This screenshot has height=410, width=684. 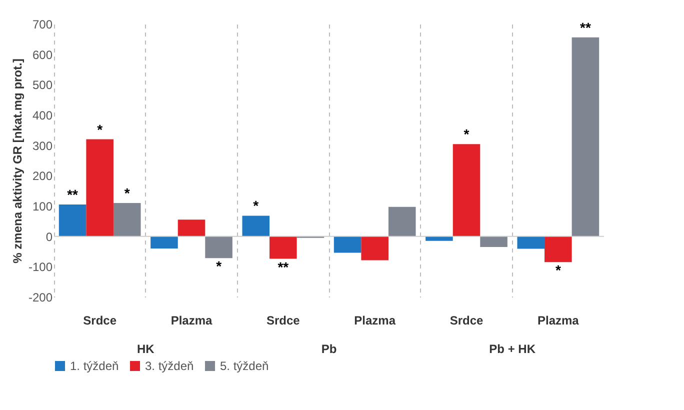 What do you see at coordinates (42, 145) in the screenshot?
I see `y-tick-label: 300` at bounding box center [42, 145].